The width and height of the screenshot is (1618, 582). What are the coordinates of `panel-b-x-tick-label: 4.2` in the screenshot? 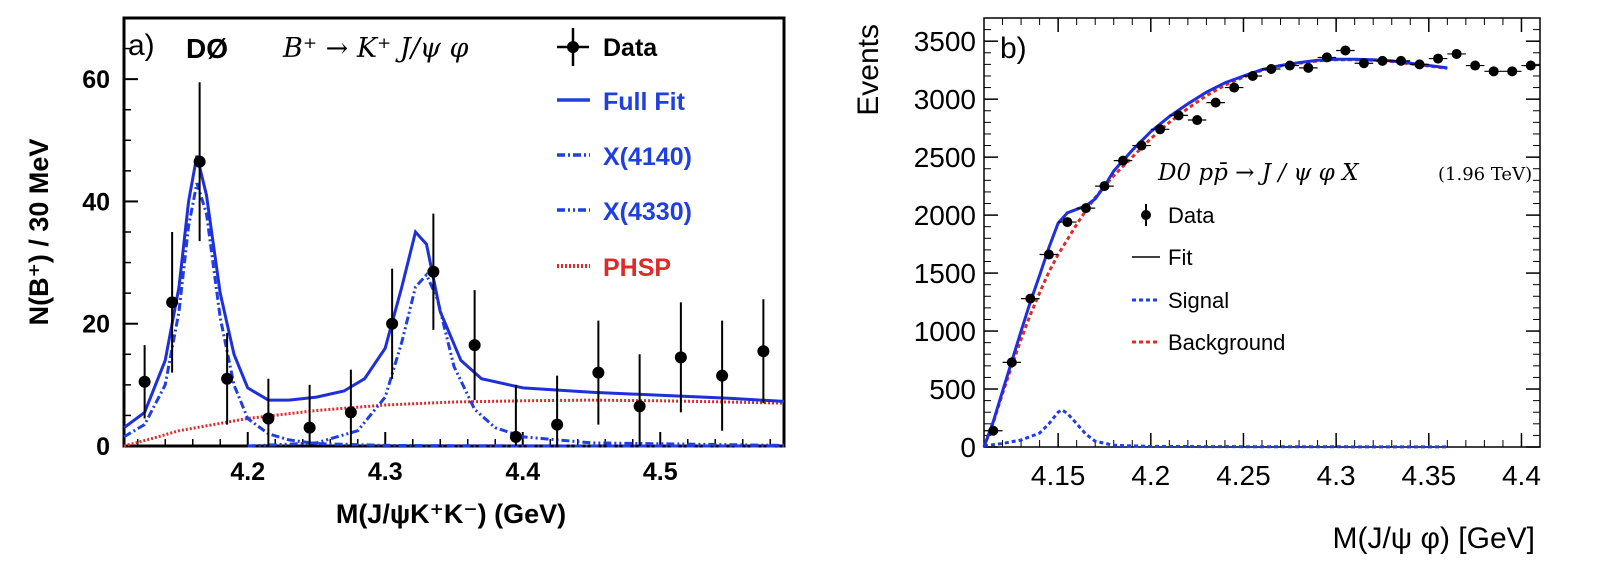 It's located at (1150, 475).